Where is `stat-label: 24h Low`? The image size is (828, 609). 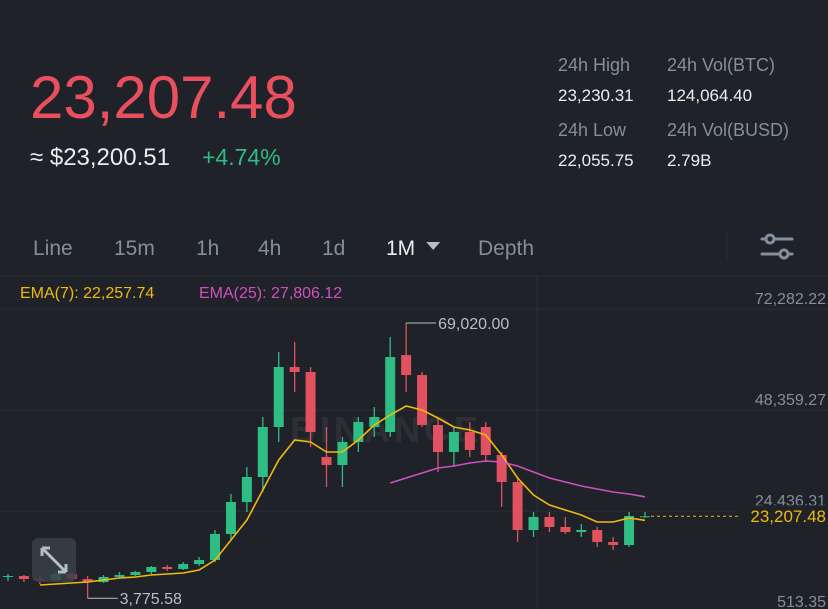 stat-label: 24h Low is located at coordinates (592, 130).